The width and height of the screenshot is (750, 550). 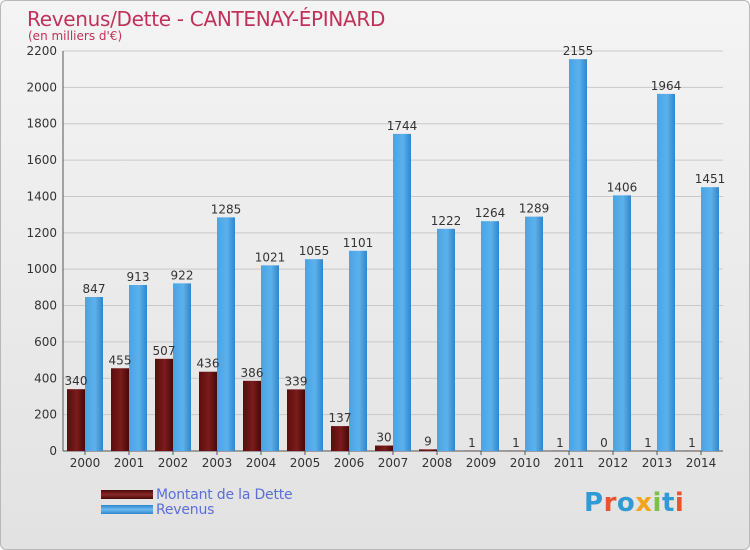 What do you see at coordinates (53, 451) in the screenshot?
I see `y-tick-label: 0` at bounding box center [53, 451].